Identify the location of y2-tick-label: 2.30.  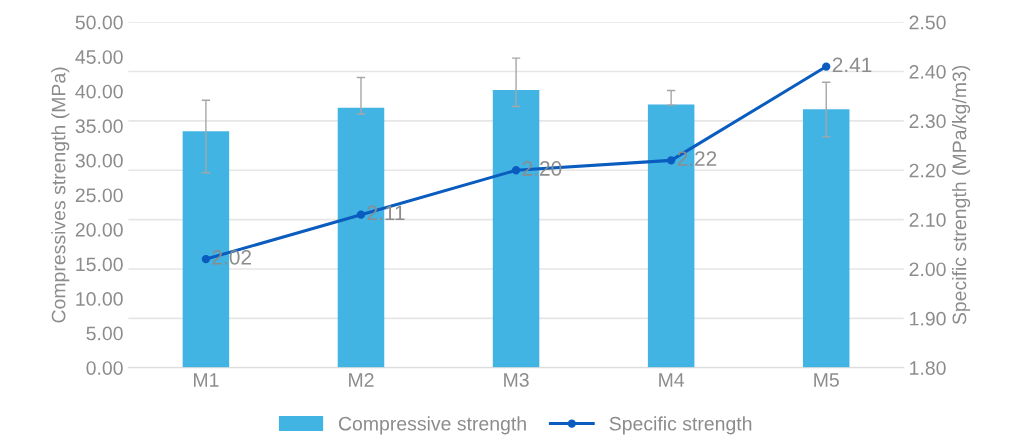
(927, 121).